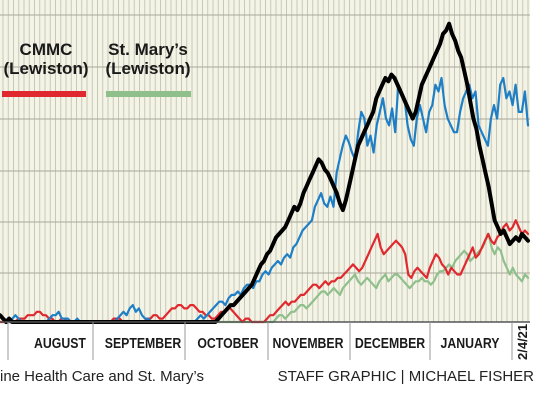 This screenshot has height=402, width=552. What do you see at coordinates (143, 343) in the screenshot?
I see `x-tick-label: SEPTEMBER` at bounding box center [143, 343].